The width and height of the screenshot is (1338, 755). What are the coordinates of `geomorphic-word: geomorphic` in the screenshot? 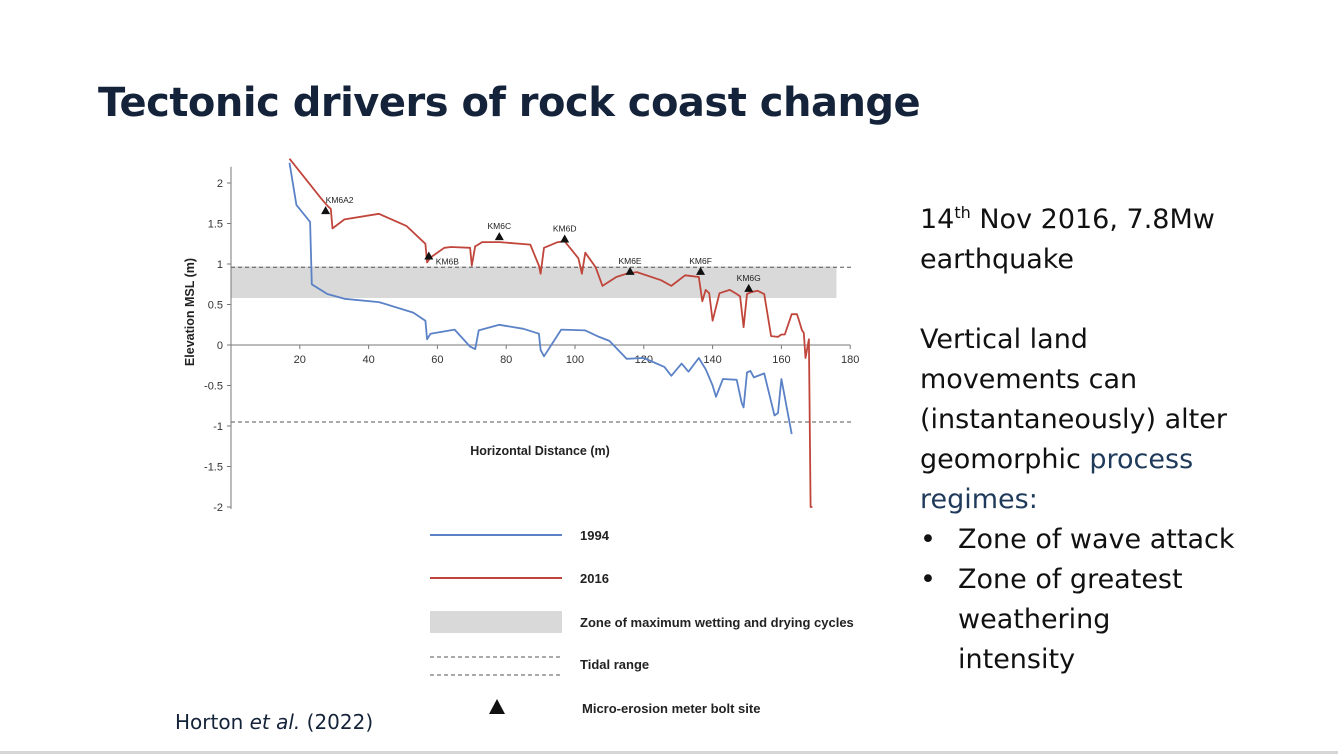 It's located at (1005, 459).